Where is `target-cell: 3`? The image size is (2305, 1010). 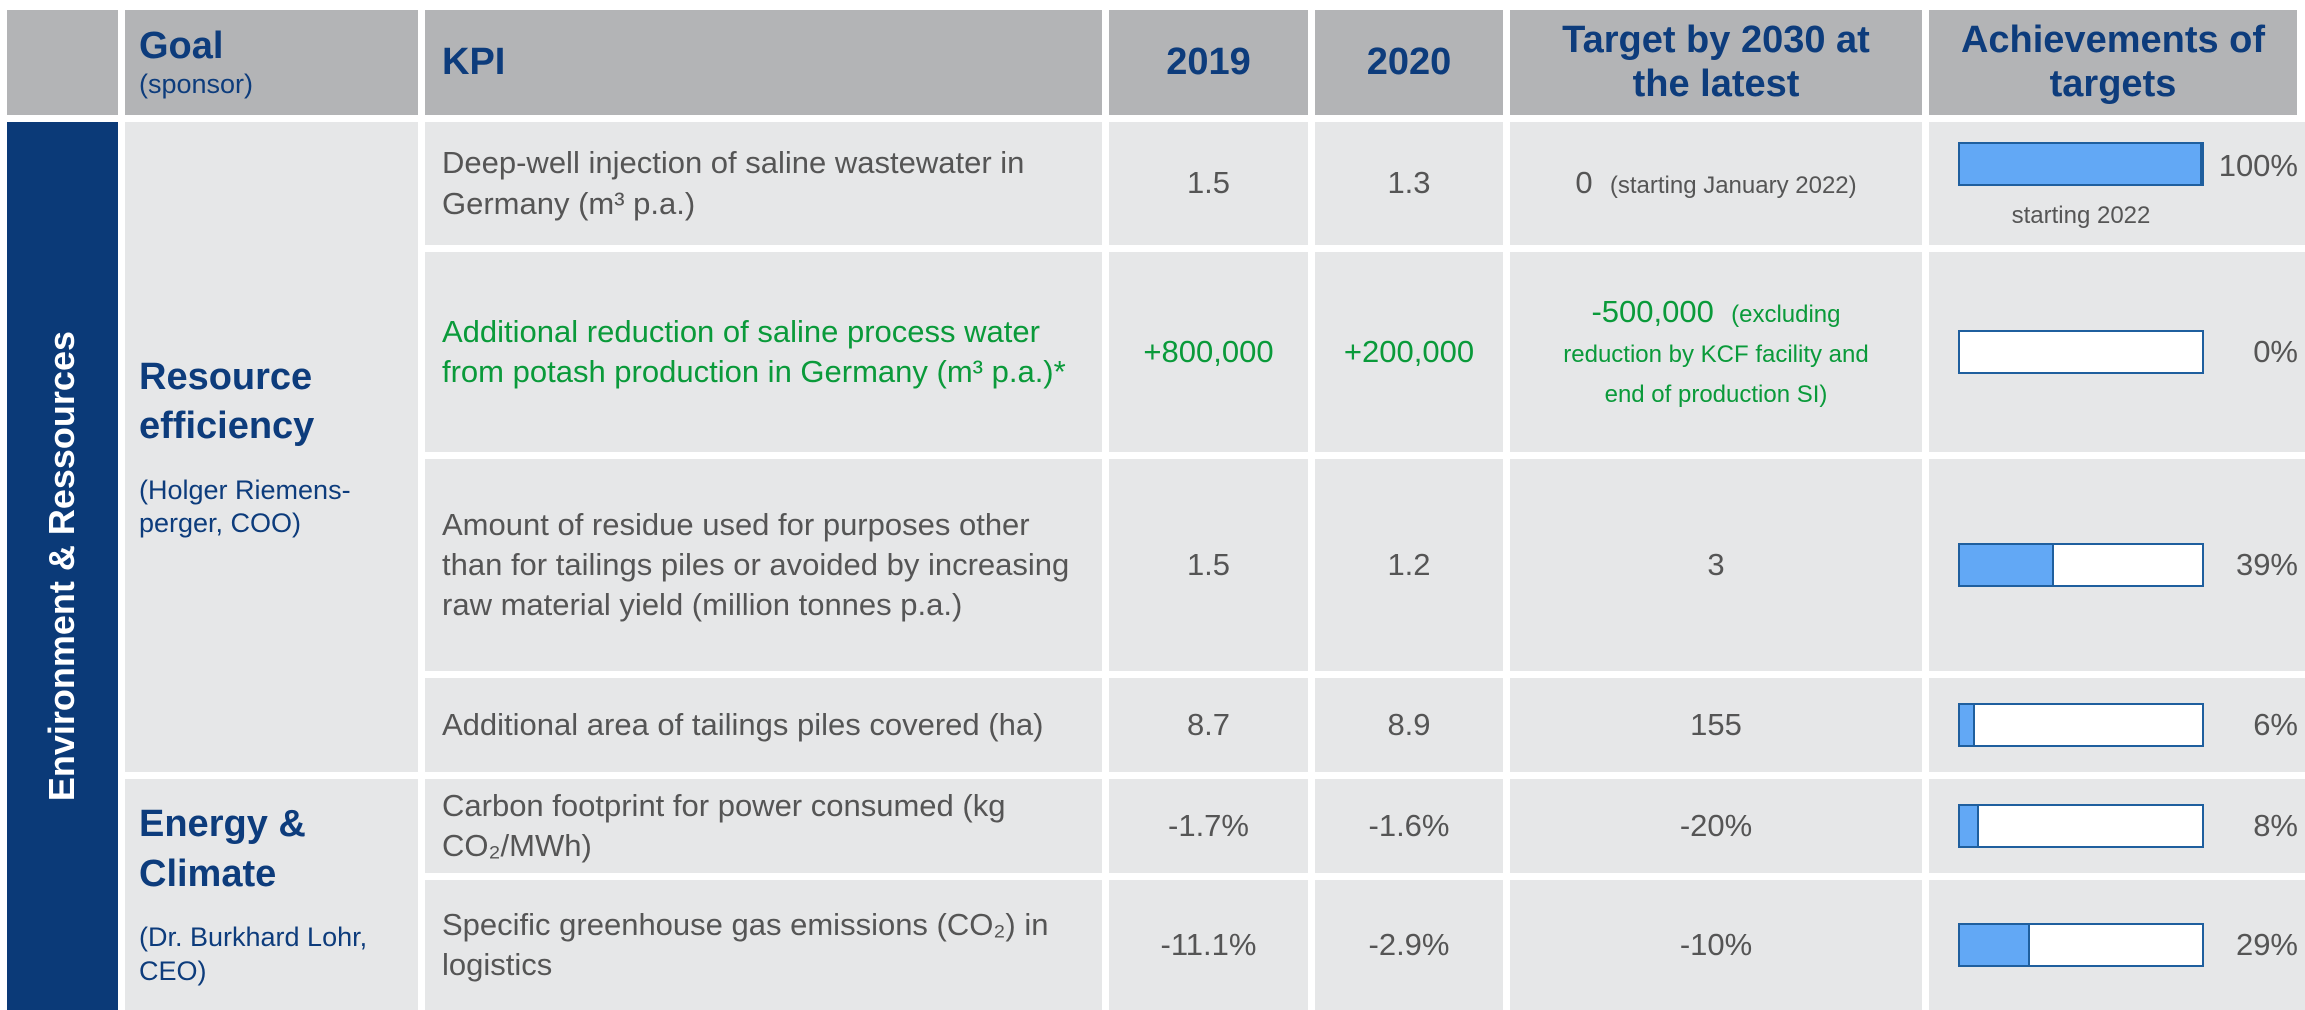
target-cell: 3 is located at coordinates (1716, 565).